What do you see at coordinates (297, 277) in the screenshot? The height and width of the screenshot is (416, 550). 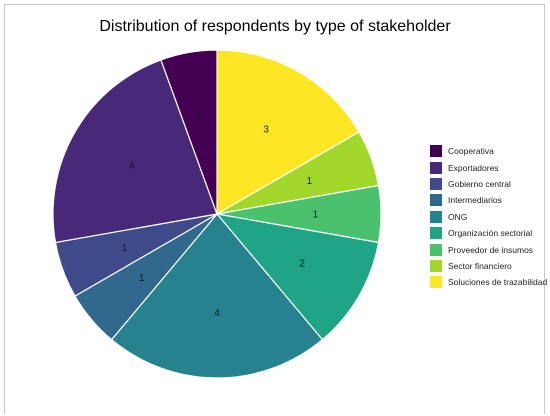 I see `pie-slice-organizaci-n-sectorial` at bounding box center [297, 277].